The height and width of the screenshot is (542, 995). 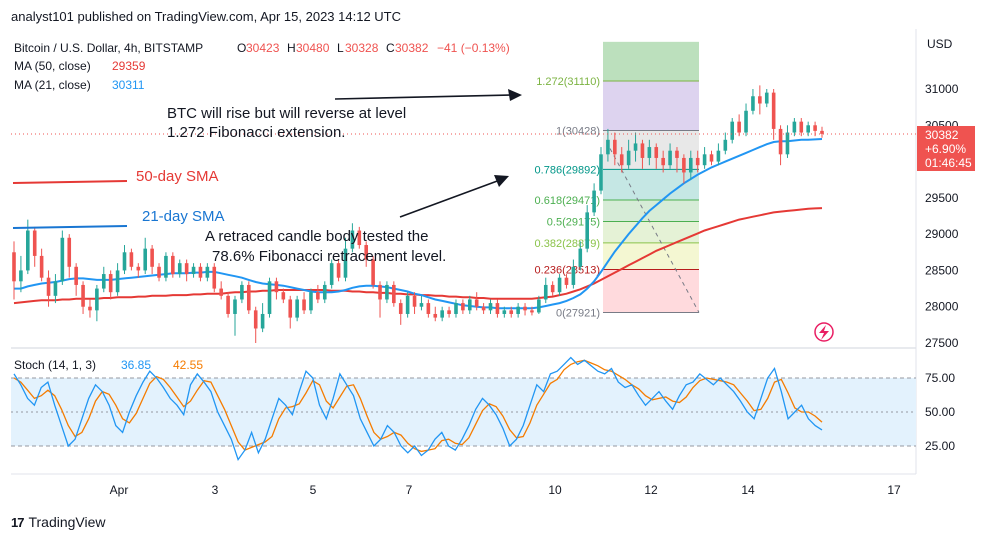 What do you see at coordinates (515, 95) in the screenshot?
I see `arrow-head-extension` at bounding box center [515, 95].